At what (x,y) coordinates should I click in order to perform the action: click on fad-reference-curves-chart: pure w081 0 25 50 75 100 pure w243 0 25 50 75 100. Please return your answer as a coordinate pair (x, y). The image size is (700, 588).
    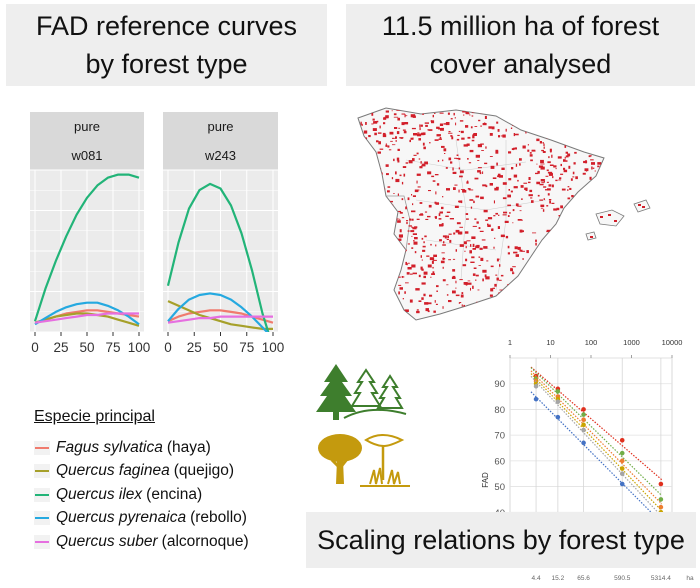
    Looking at the image, I should click on (157, 233).